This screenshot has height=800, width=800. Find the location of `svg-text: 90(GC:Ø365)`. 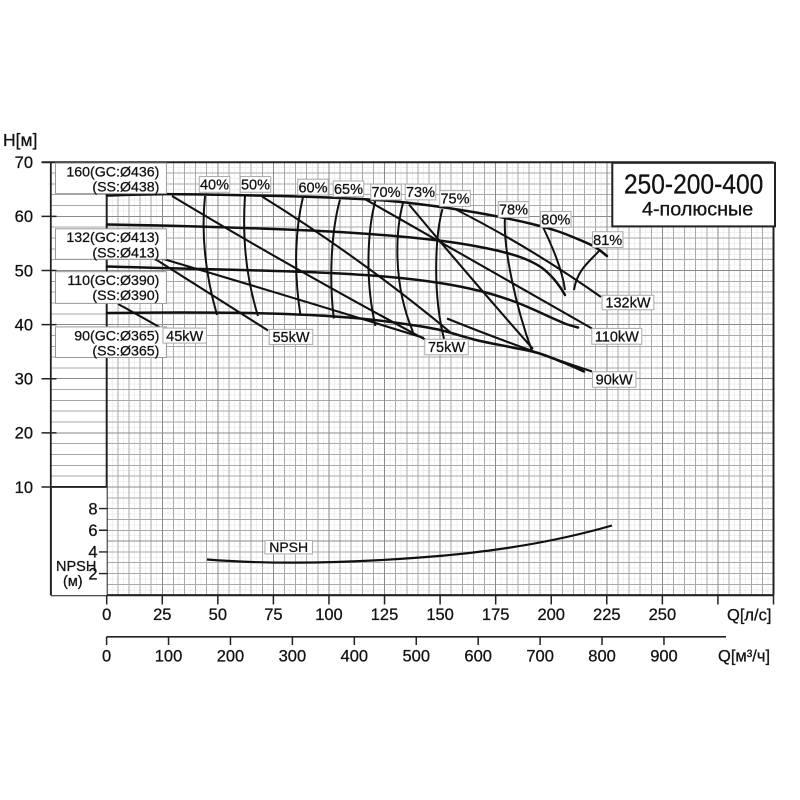

svg-text: 90(GC:Ø365) is located at coordinates (116, 336).